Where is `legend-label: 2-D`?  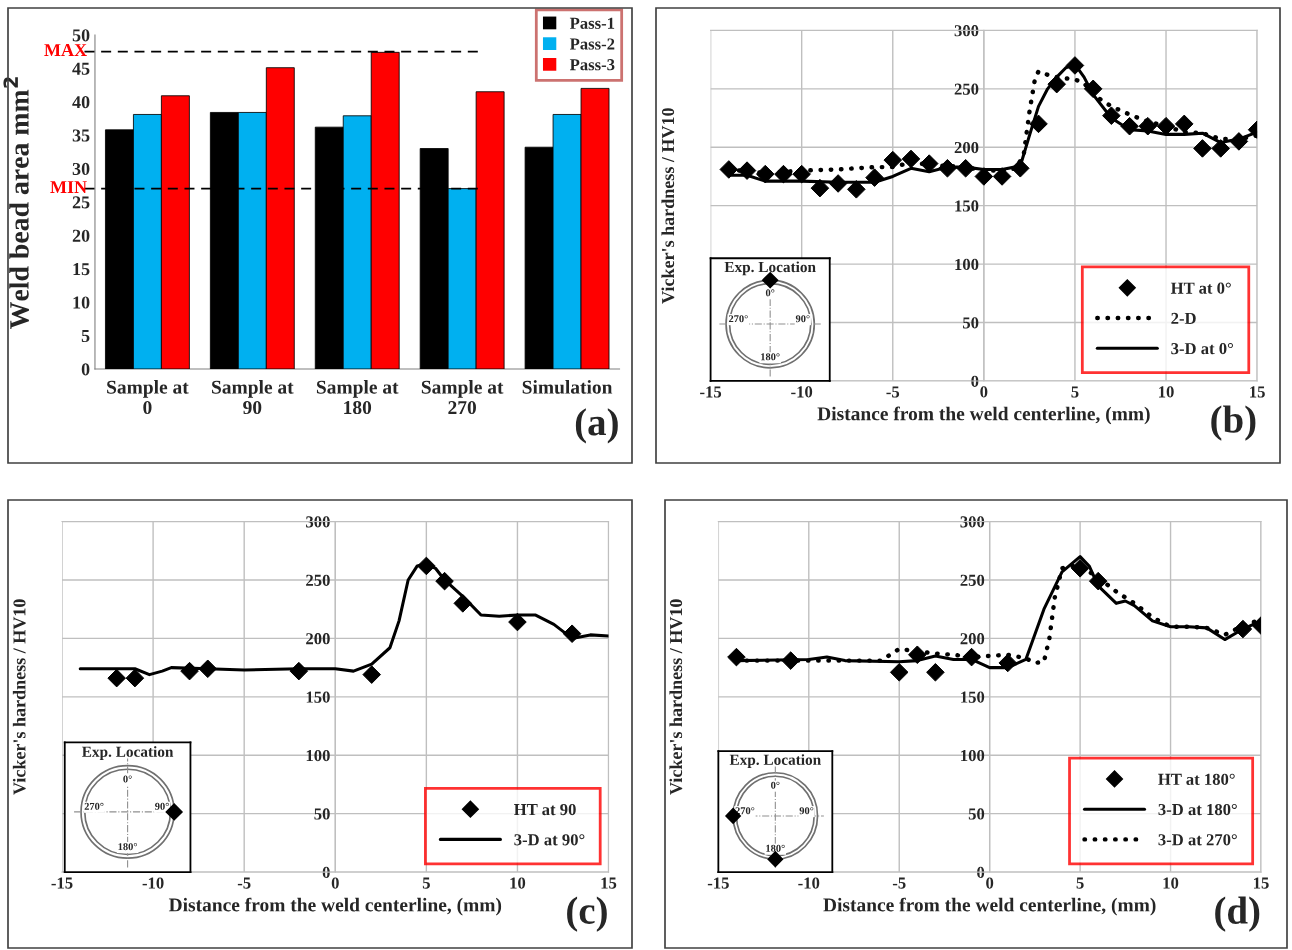 legend-label: 2-D is located at coordinates (1183, 318).